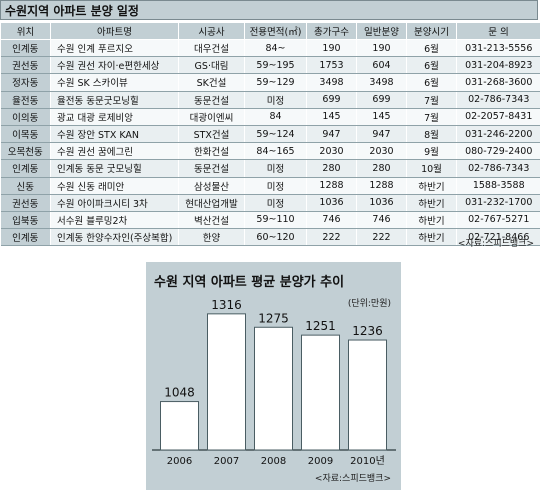  I want to click on cell-location: 이목동, so click(25, 134).